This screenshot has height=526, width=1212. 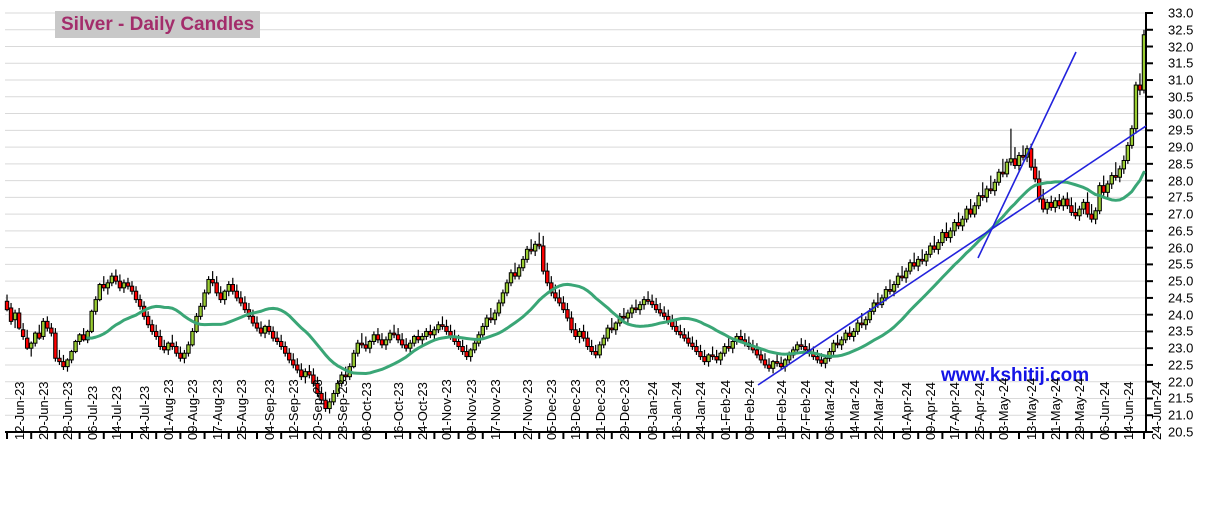 I want to click on y-axis-label: 24.0, so click(x=1181, y=315).